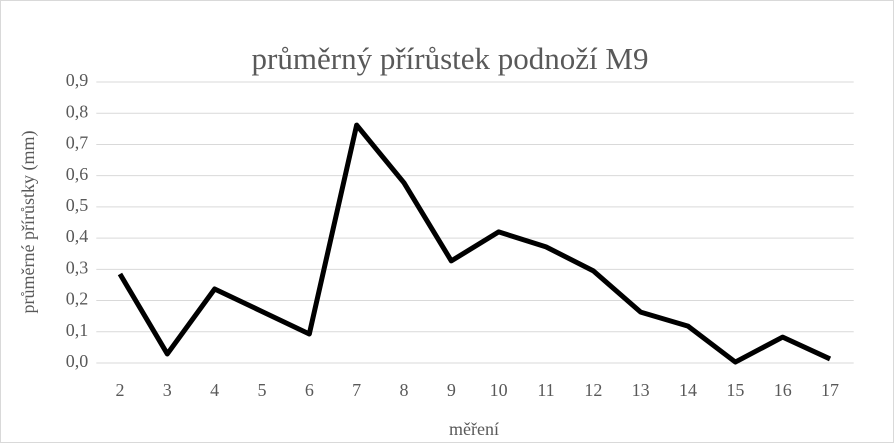  What do you see at coordinates (474, 429) in the screenshot?
I see `x-axis-label: měření` at bounding box center [474, 429].